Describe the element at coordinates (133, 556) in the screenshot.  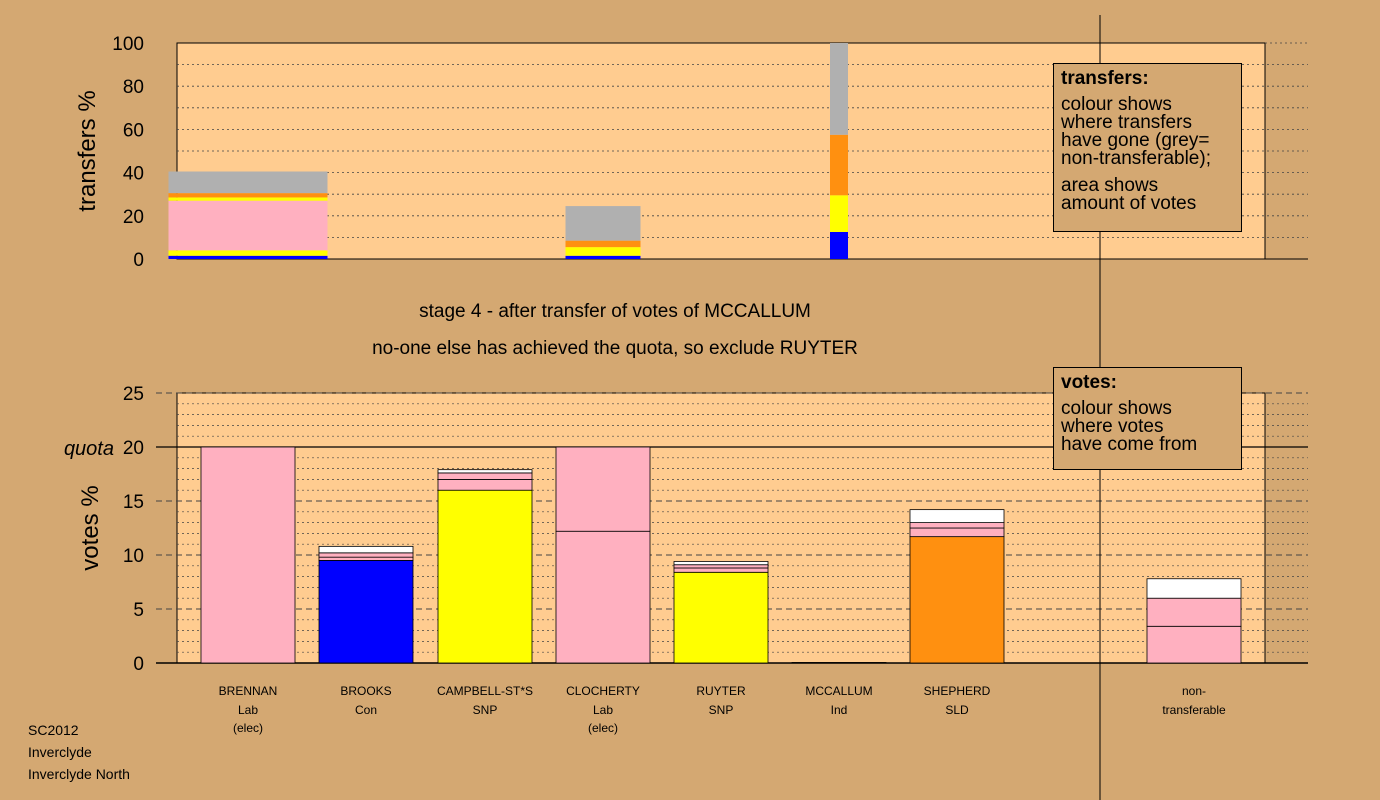
I see `votes-tick-label: 10` at that location.